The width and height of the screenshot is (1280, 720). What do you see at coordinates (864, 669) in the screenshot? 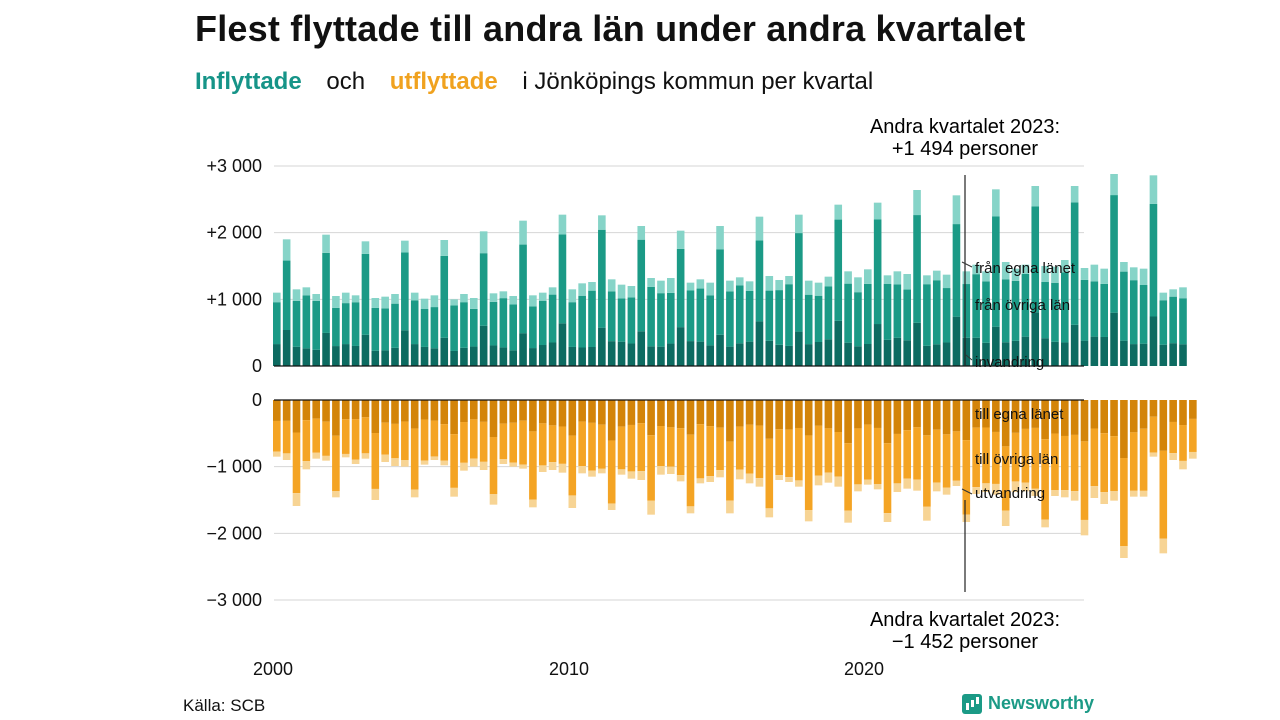
I see `x-tick-label: 2020` at bounding box center [864, 669].